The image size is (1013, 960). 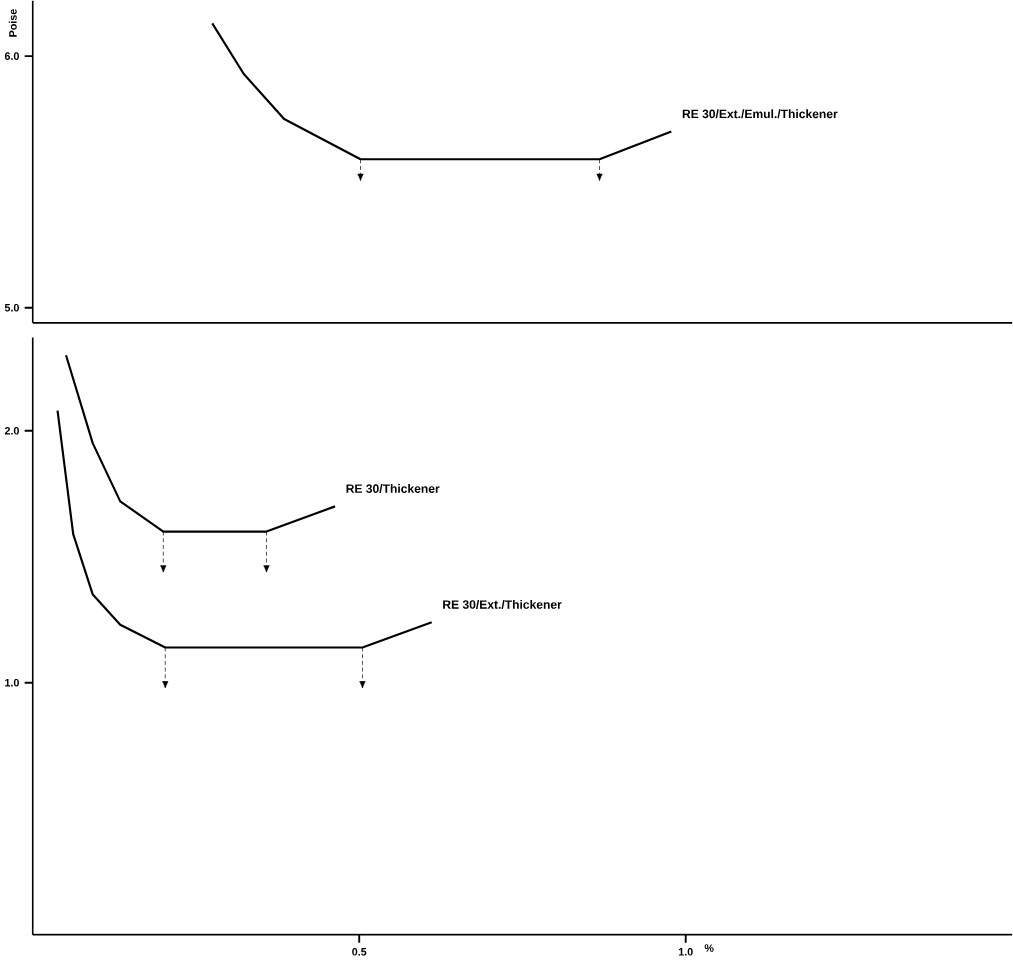 What do you see at coordinates (760, 114) in the screenshot?
I see `series-label: RE 30/Ext./Emul./Thickener` at bounding box center [760, 114].